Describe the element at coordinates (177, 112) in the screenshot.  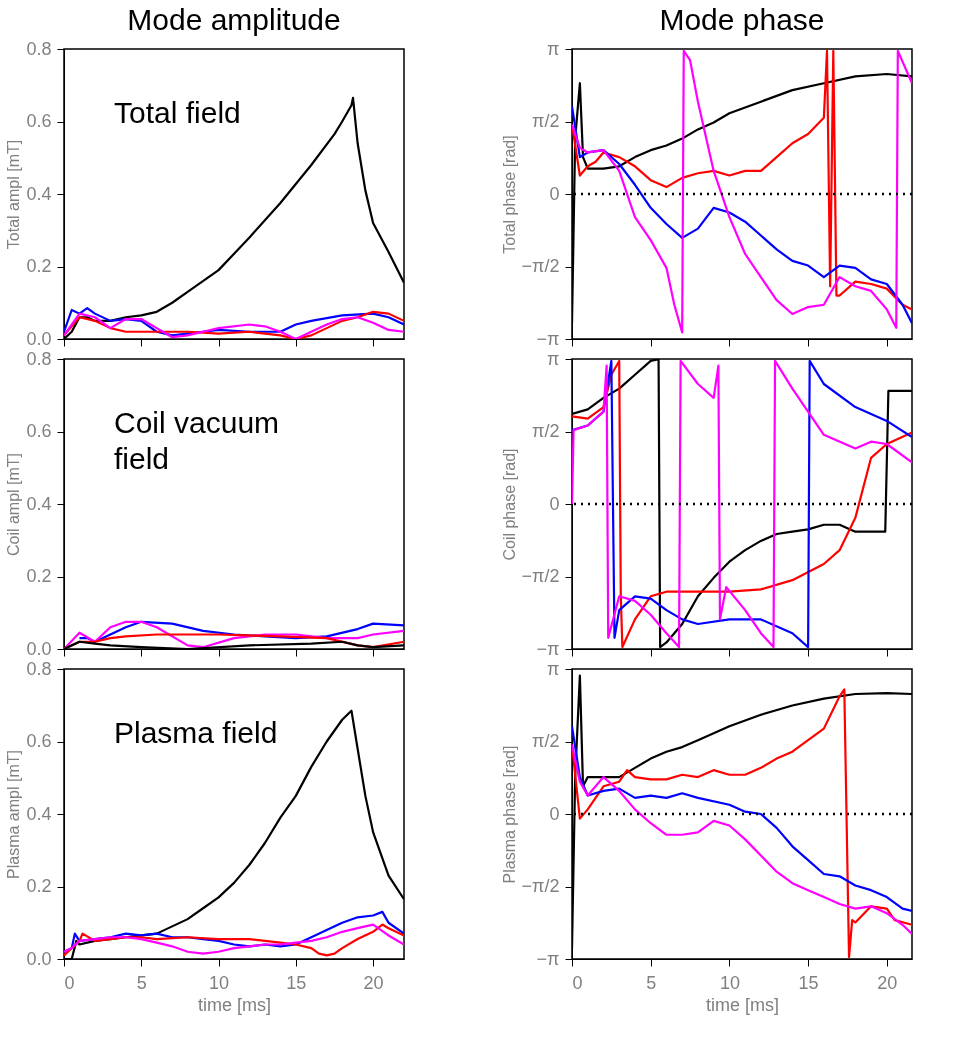
I see `annotation: Total field` at that location.